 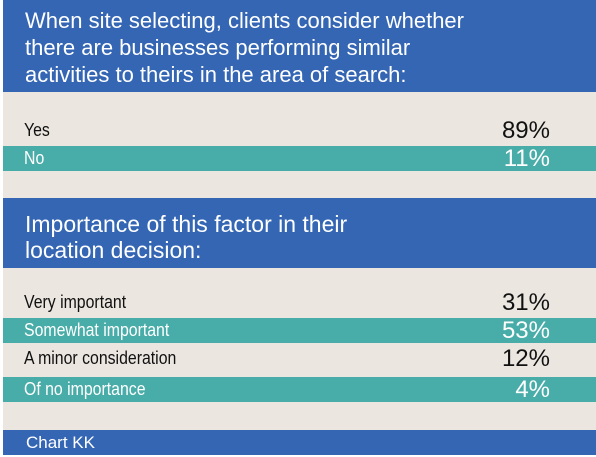 What do you see at coordinates (299, 358) in the screenshot?
I see `table-row: A minor consideration 12%` at bounding box center [299, 358].